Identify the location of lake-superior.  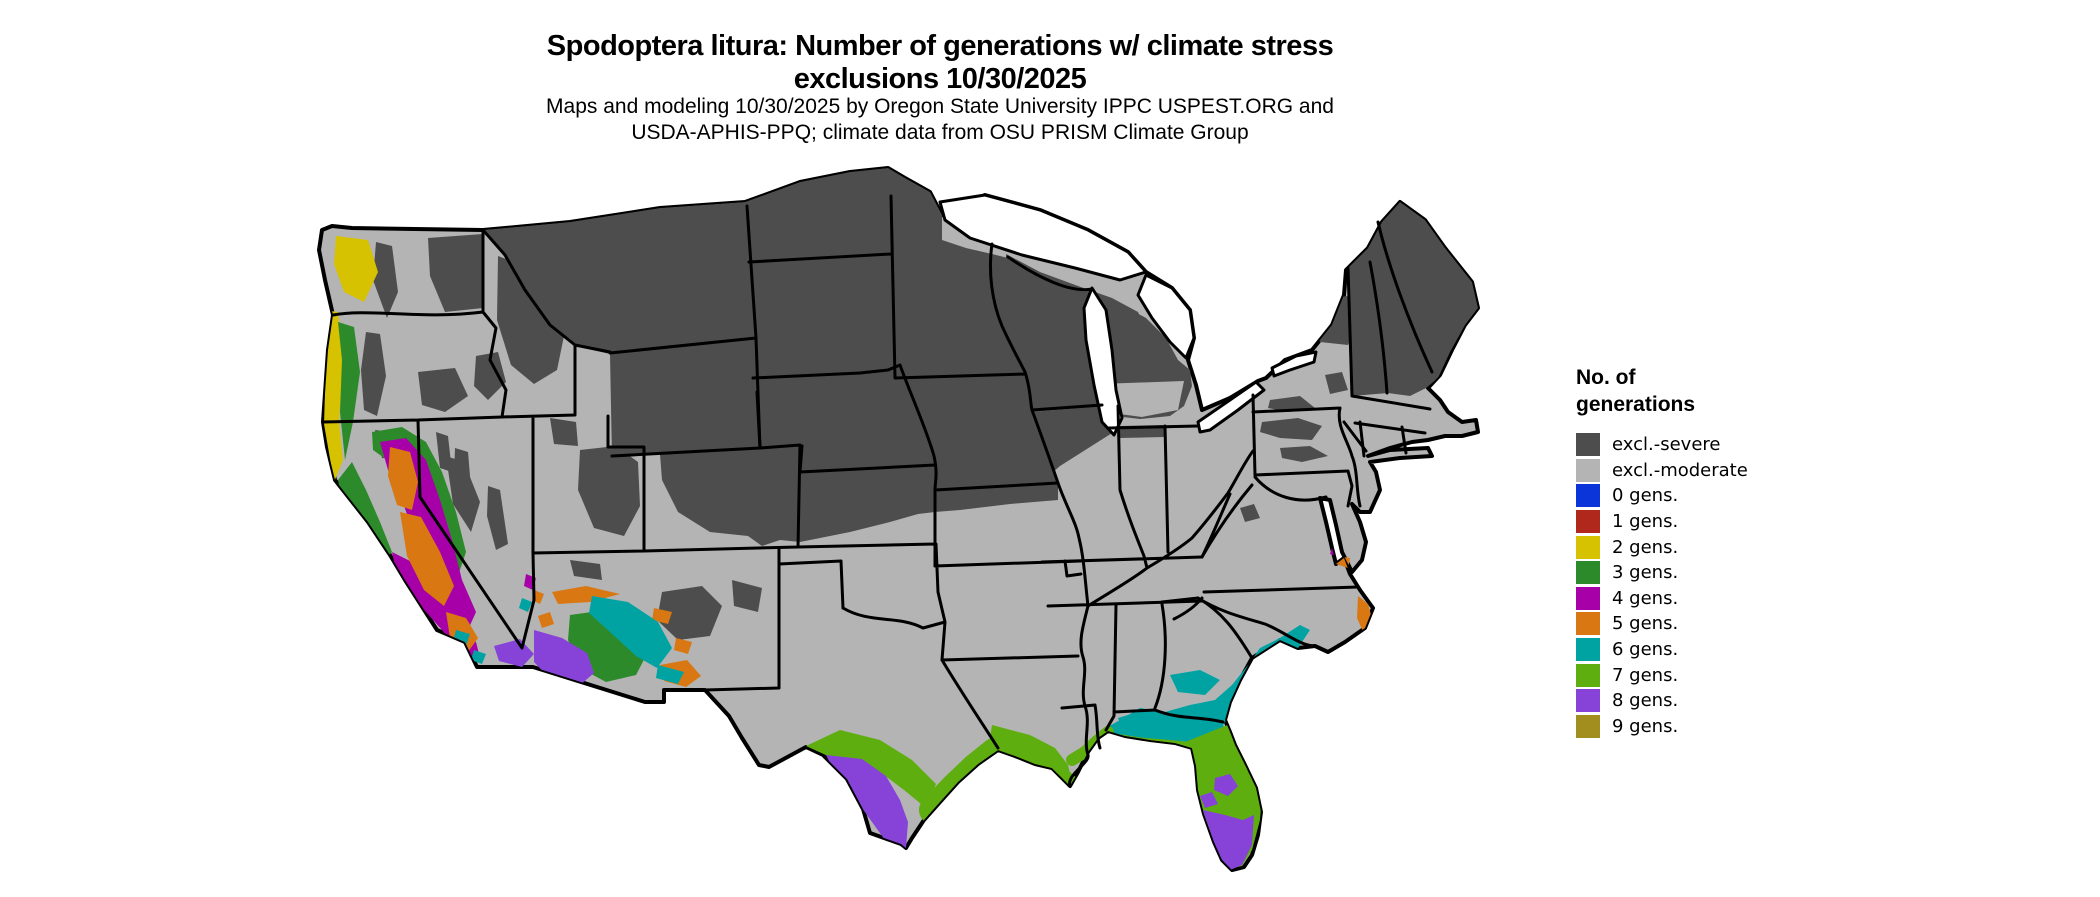
(1043, 237).